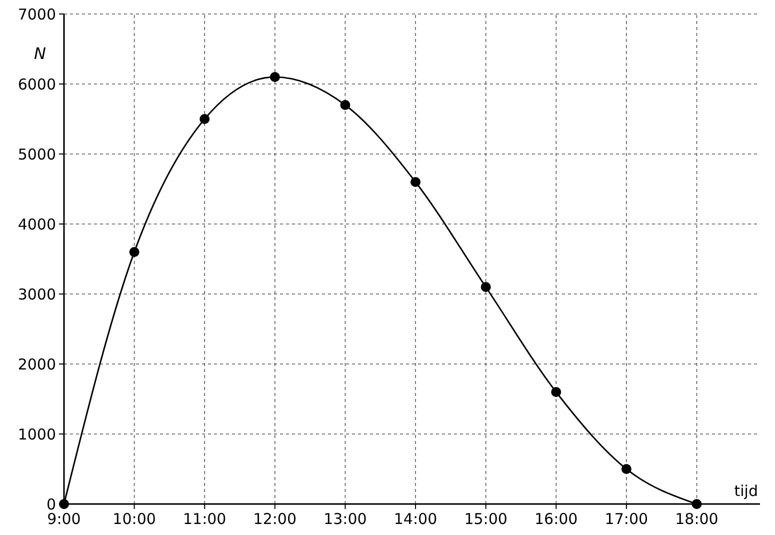 The height and width of the screenshot is (535, 775). What do you see at coordinates (556, 519) in the screenshot?
I see `x-tick-label: 16:00` at bounding box center [556, 519].